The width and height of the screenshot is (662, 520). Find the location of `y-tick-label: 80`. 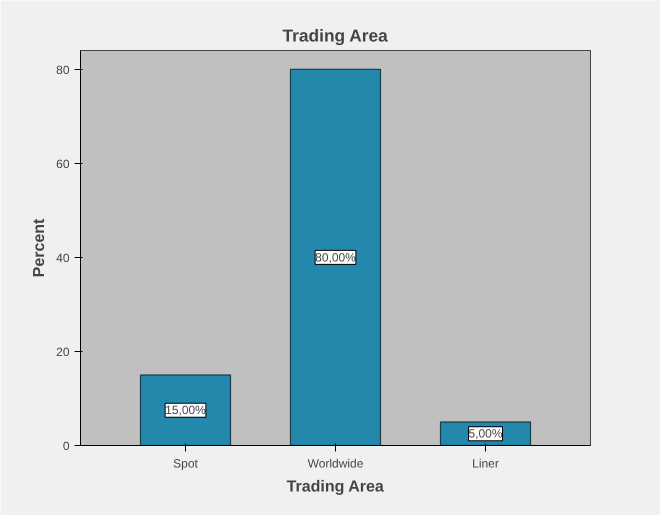

y-tick-label: 80 is located at coordinates (63, 69).